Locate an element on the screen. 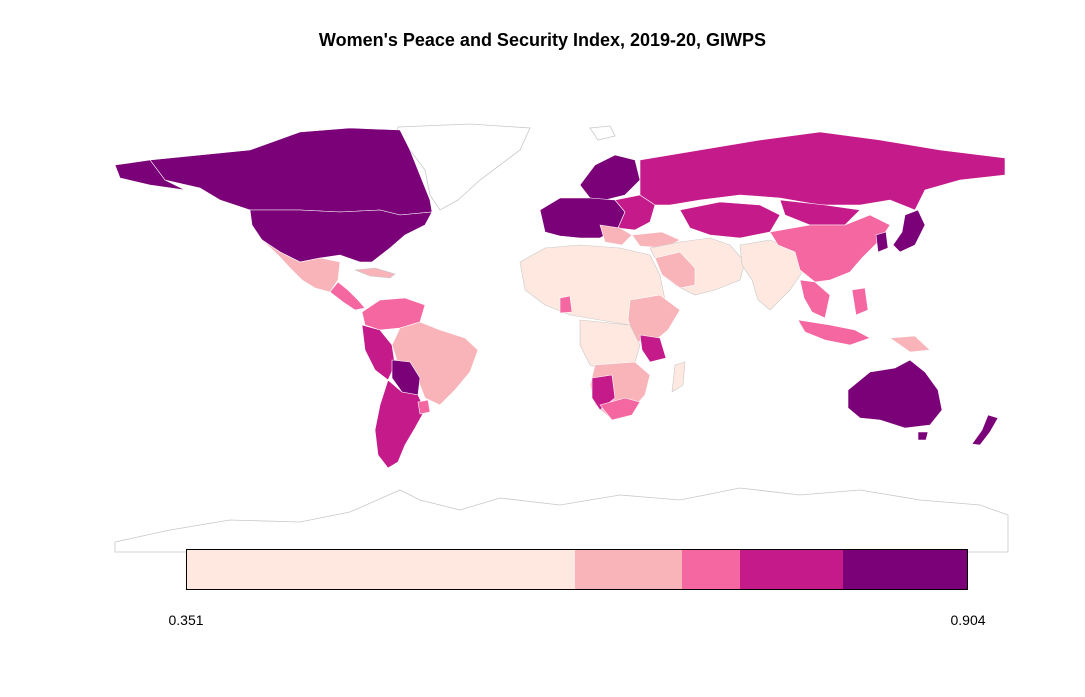 The width and height of the screenshot is (1085, 697). legend-max-label: 0.904 is located at coordinates (968, 620).